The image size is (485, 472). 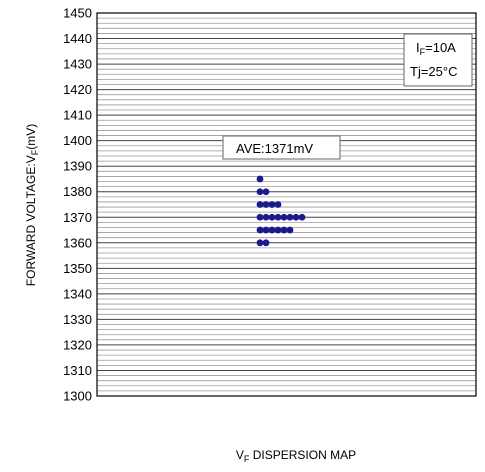 I want to click on conditions-box-frame, so click(x=438, y=60).